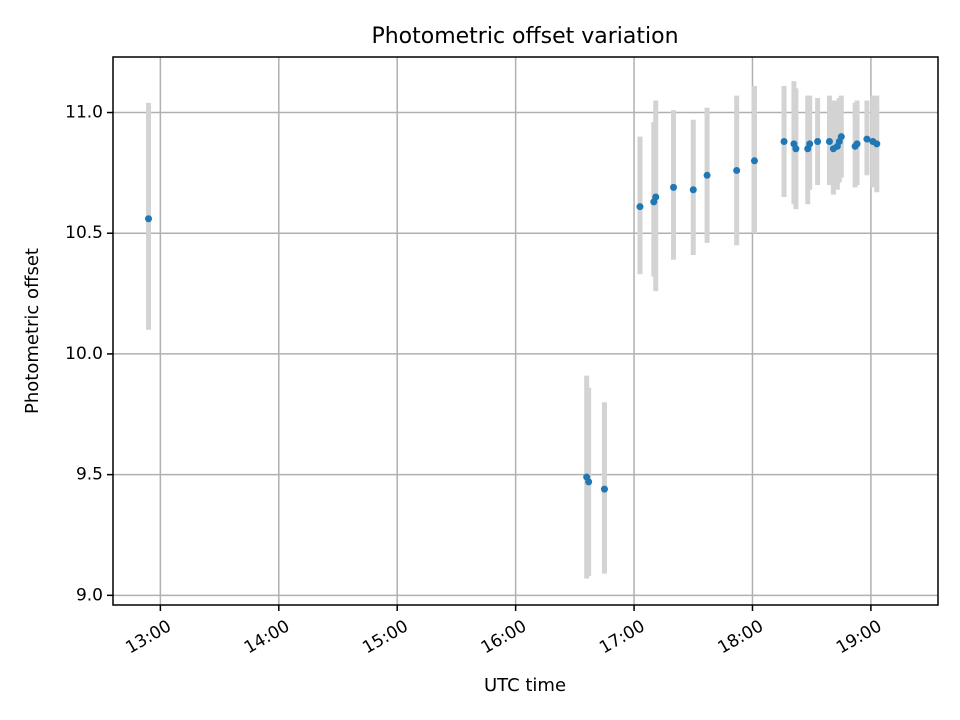 Image resolution: width=960 pixels, height=720 pixels. I want to click on chart-title: Photometric offset variation, so click(524, 36).